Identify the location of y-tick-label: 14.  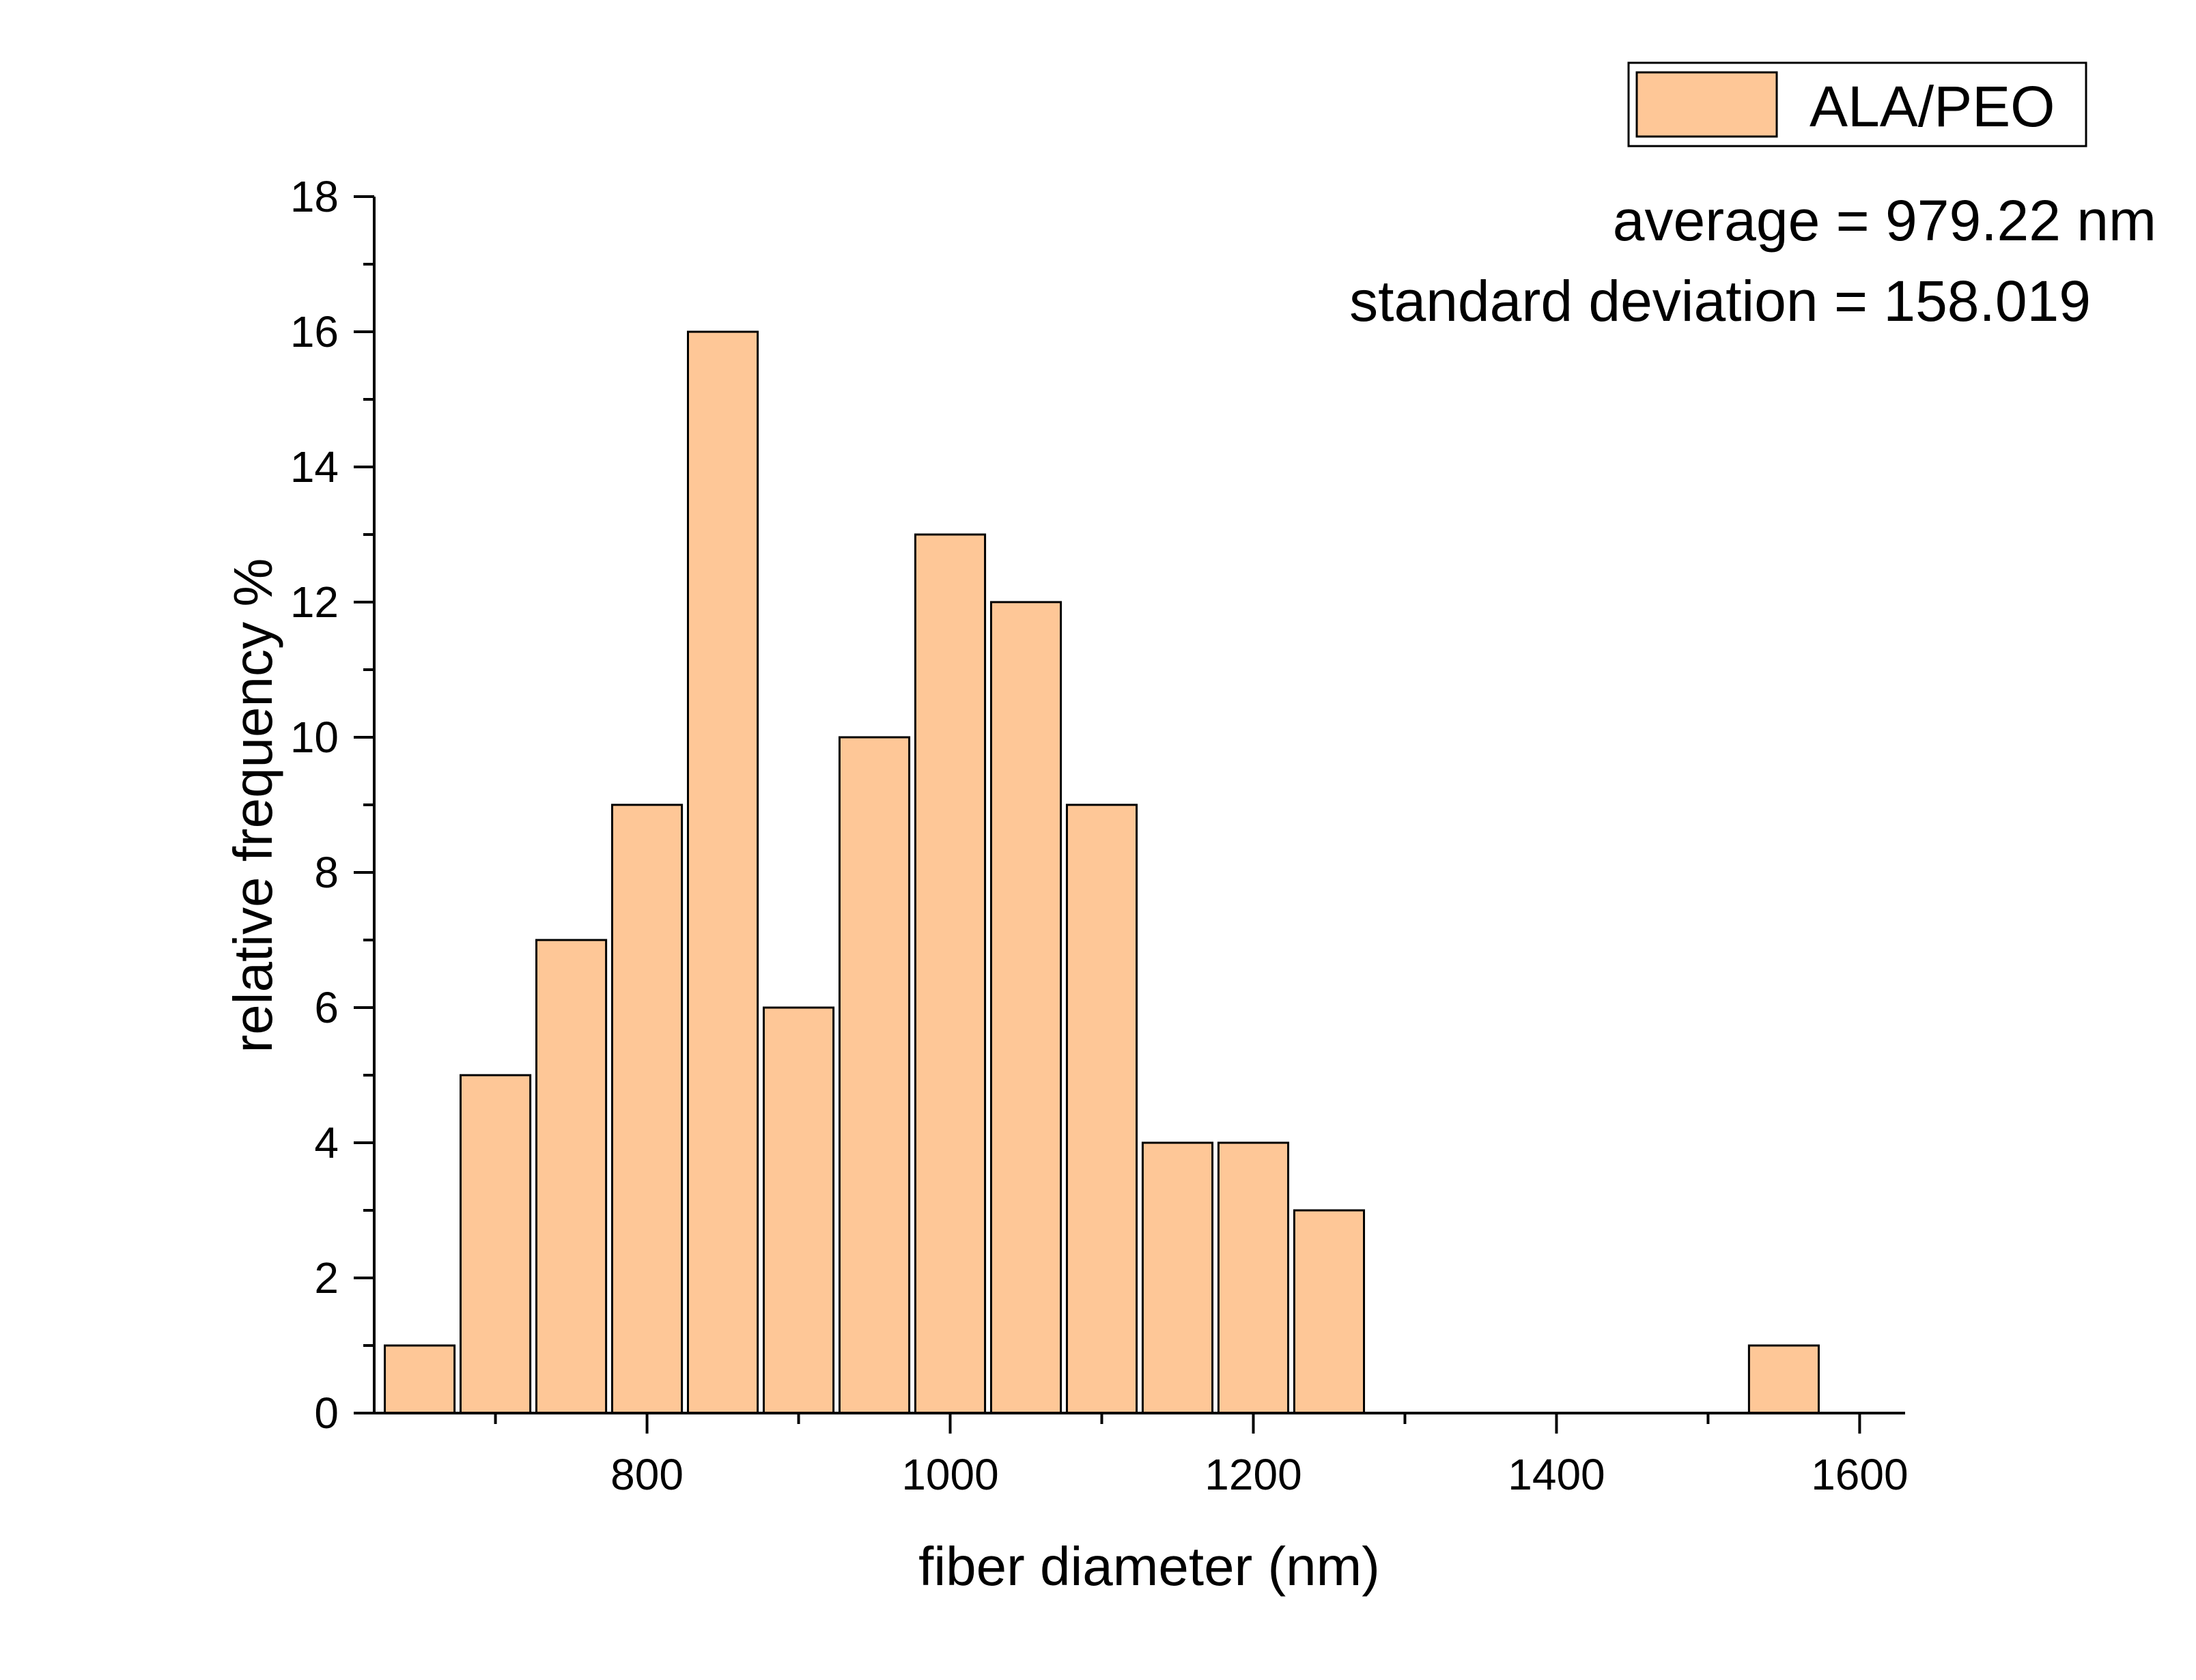
(315, 467).